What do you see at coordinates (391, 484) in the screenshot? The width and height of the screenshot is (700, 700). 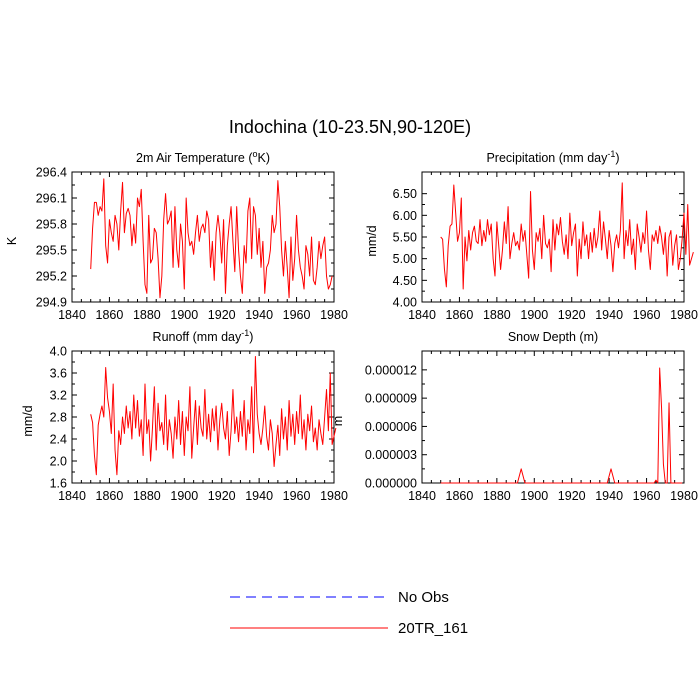 I see `y-tick-label: 0.000000` at bounding box center [391, 484].